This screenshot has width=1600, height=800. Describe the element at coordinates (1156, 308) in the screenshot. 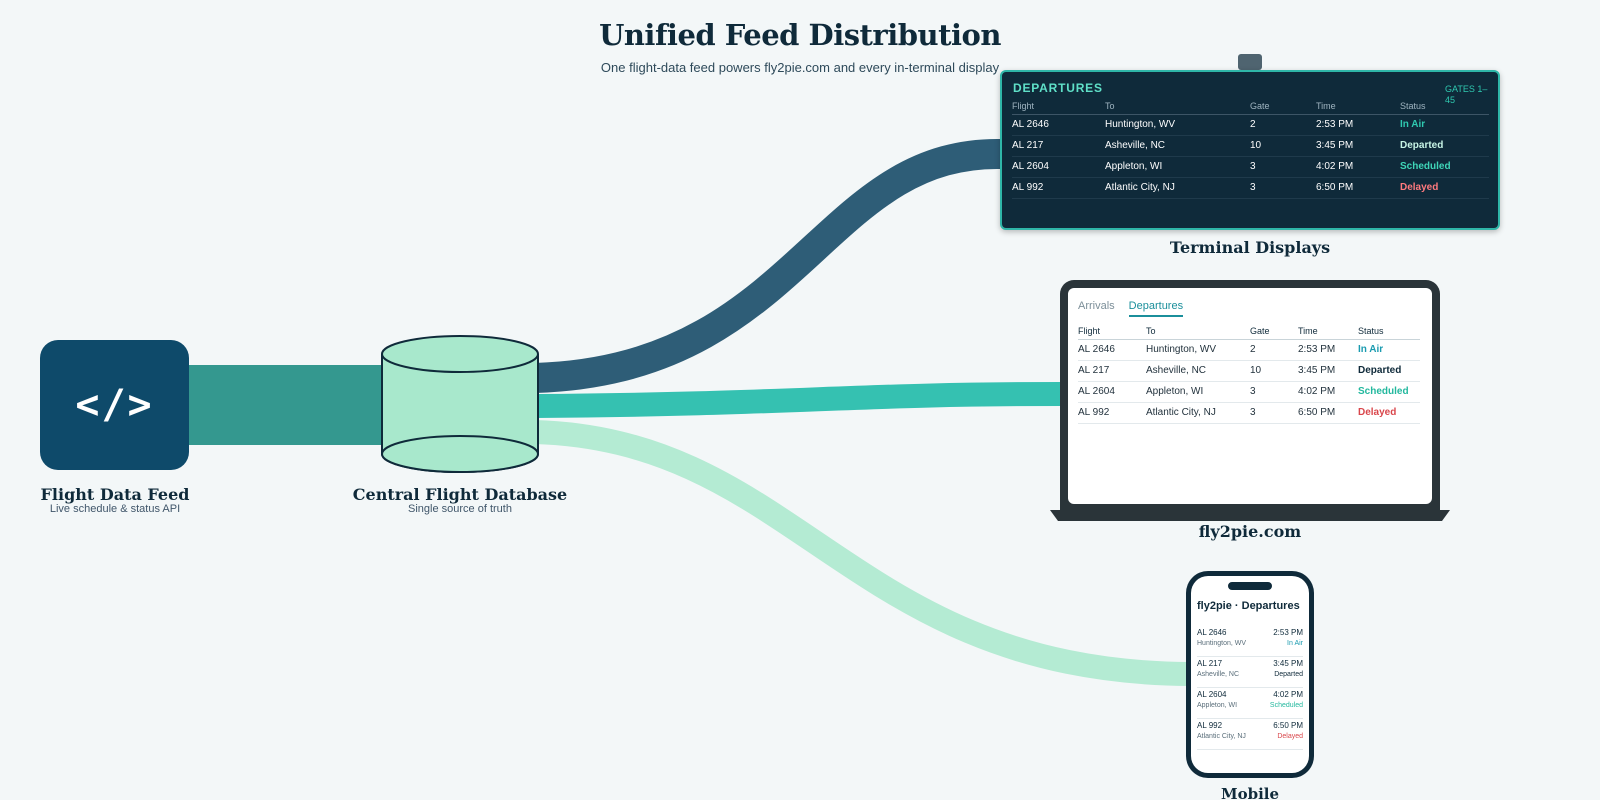

I see `tab-departures: Departures` at that location.